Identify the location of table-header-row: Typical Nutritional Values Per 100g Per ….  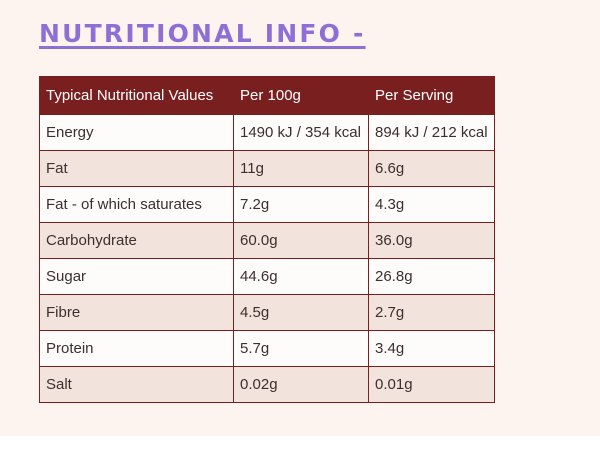
(267, 95).